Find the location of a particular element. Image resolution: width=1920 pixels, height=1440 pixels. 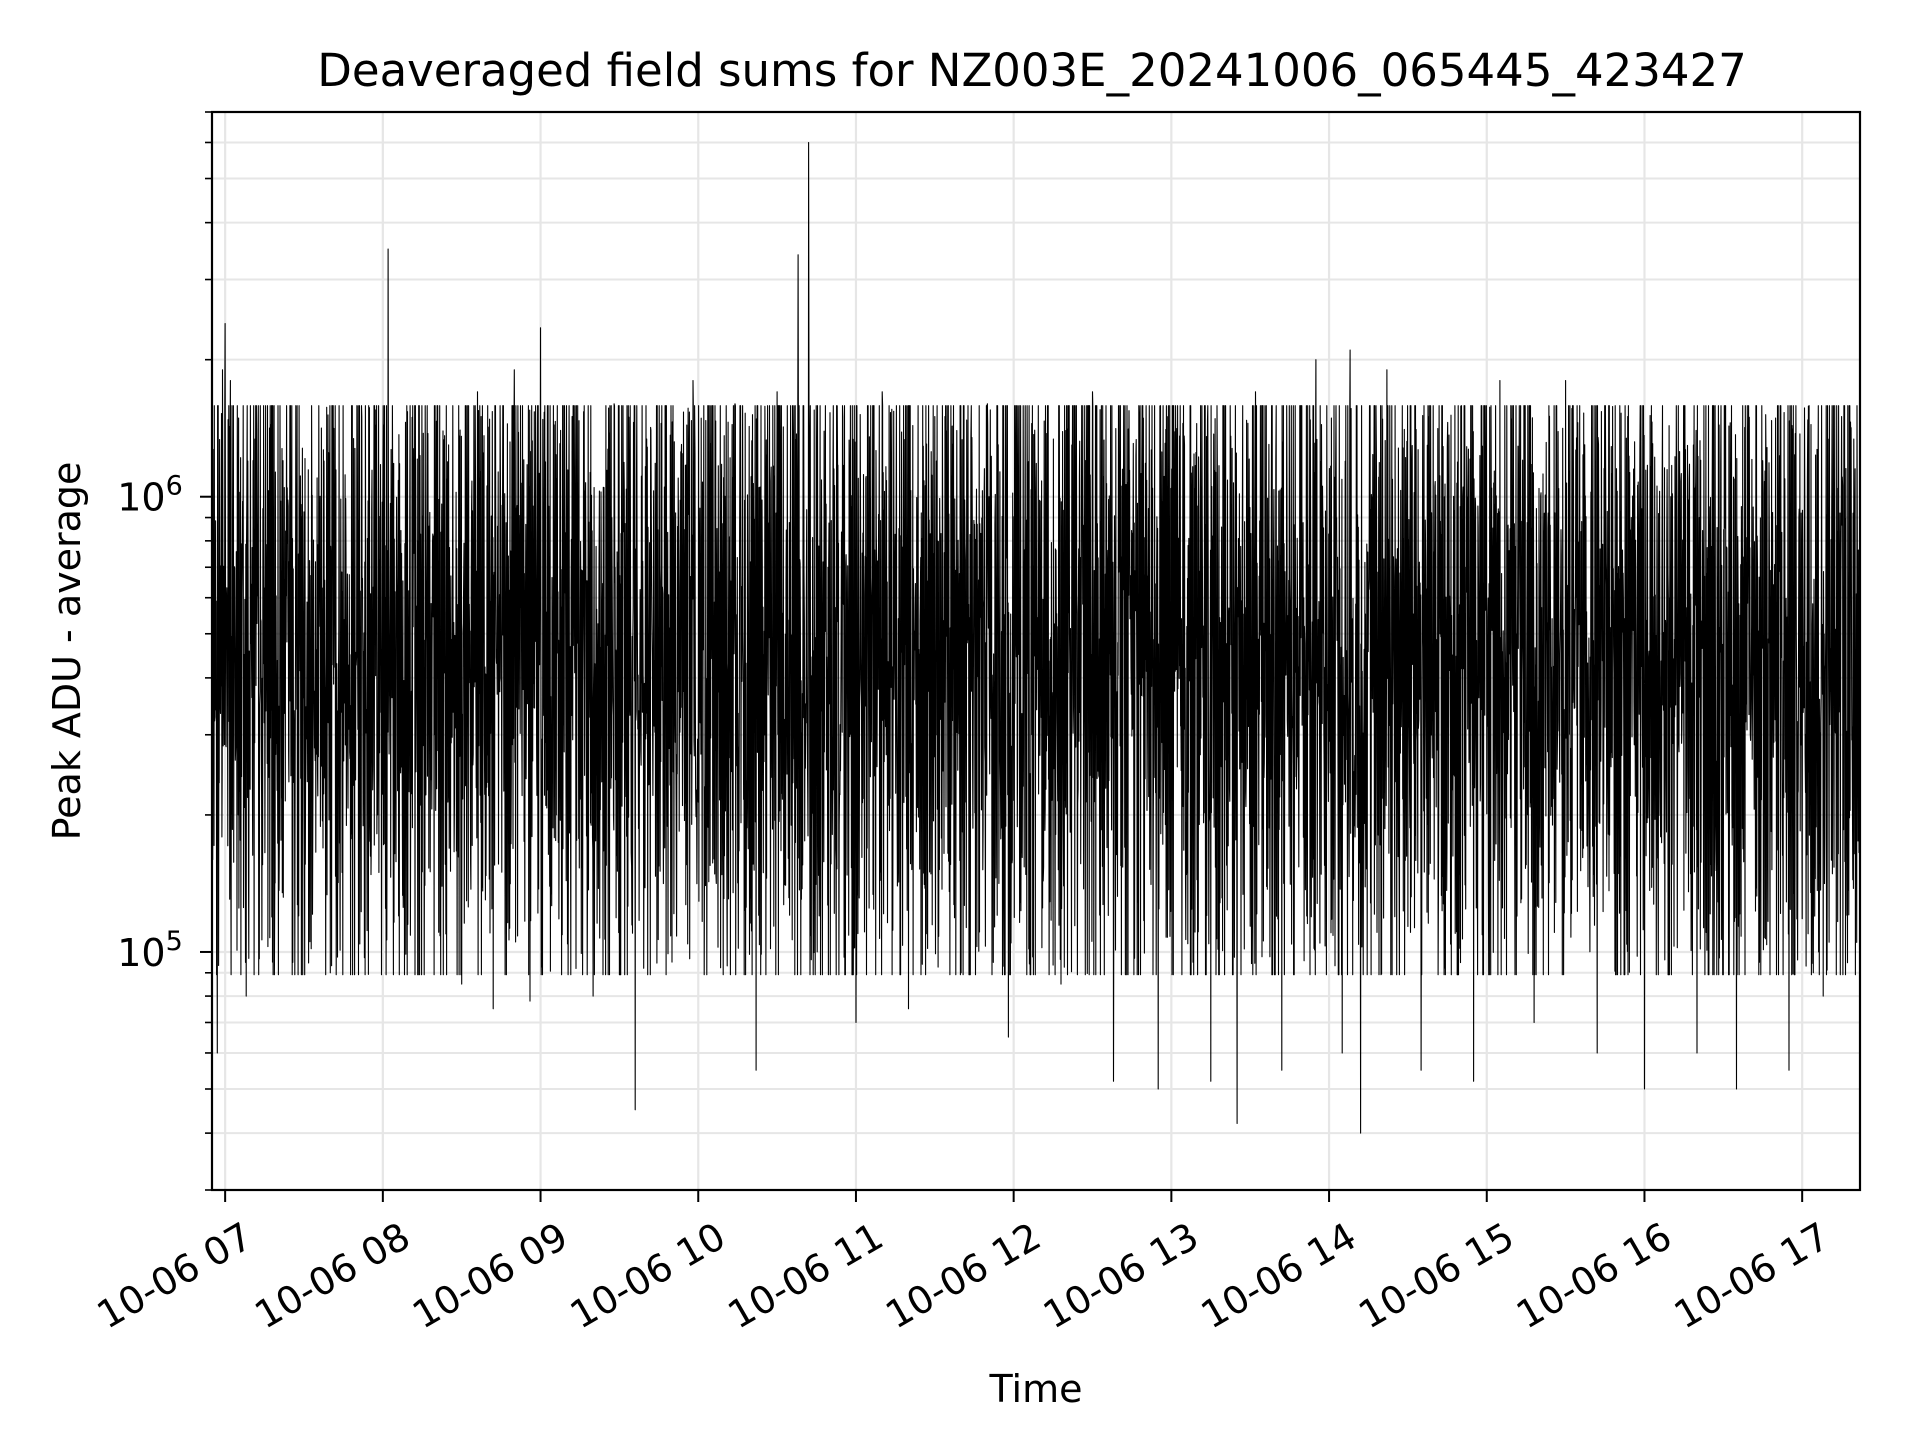

x-axis-label: Time is located at coordinates (1036, 1389).